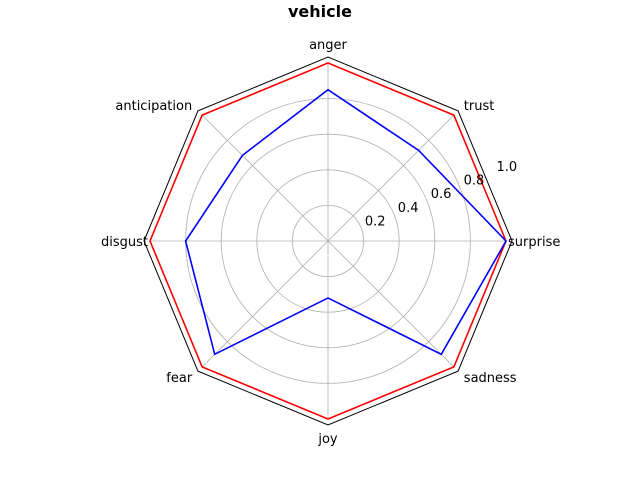  Describe the element at coordinates (507, 167) in the screenshot. I see `radial-tick-label: 1.0` at that location.